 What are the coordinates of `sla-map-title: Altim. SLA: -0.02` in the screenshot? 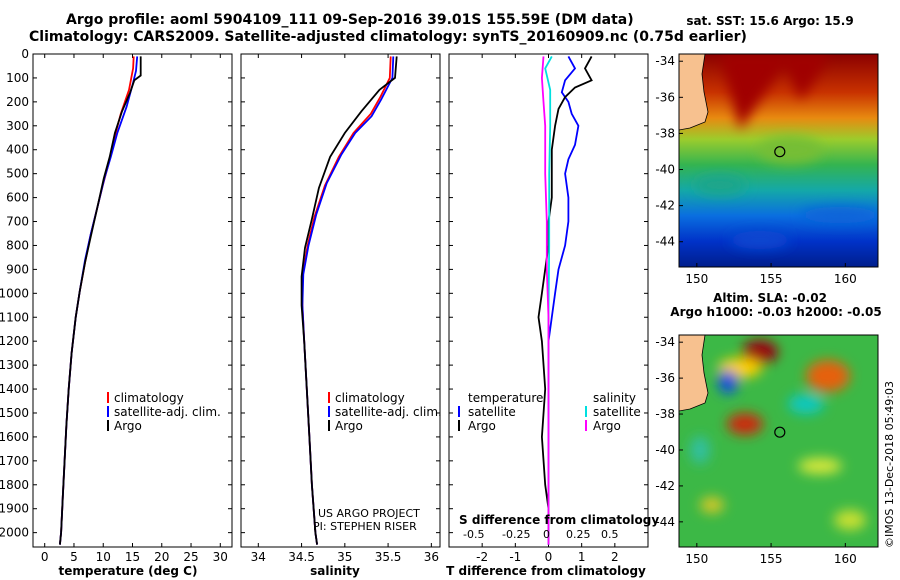 It's located at (770, 298).